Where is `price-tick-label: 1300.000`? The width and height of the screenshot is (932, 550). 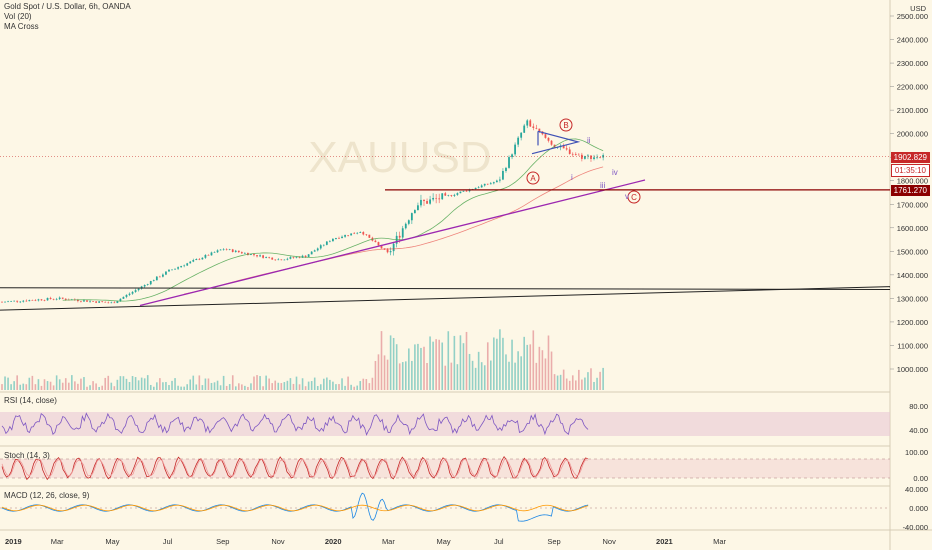
price-tick-label: 1300.000 is located at coordinates (912, 298).